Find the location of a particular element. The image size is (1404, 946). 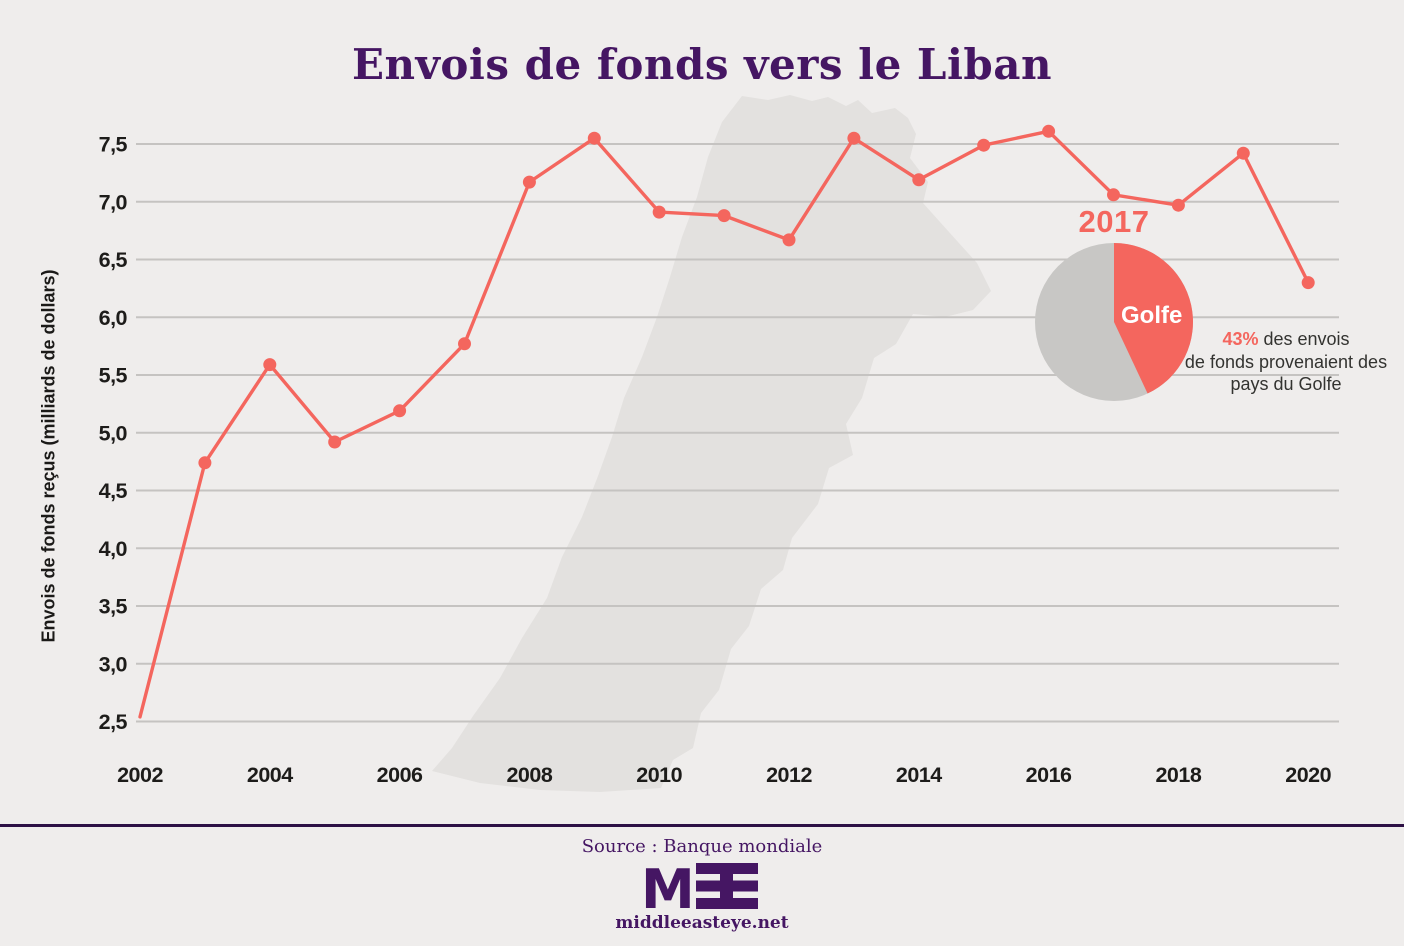

data-point-2005 is located at coordinates (335, 442).